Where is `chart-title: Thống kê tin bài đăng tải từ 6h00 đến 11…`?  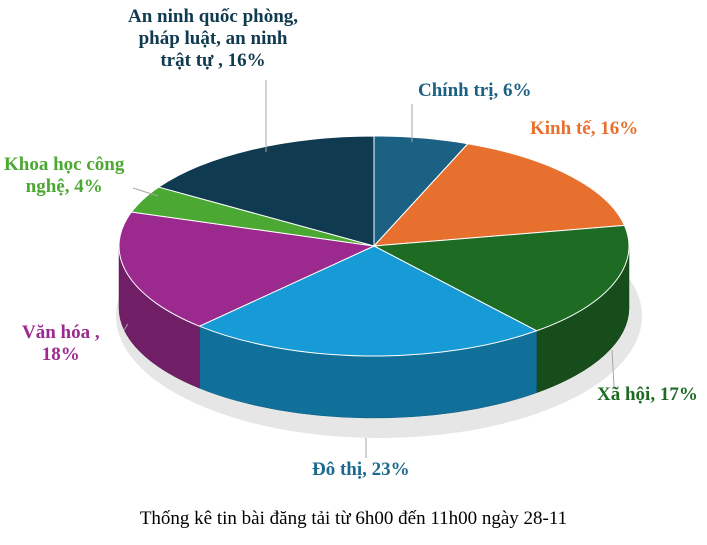
chart-title: Thống kê tin bài đăng tải từ 6h00 đến 11… is located at coordinates (353, 518).